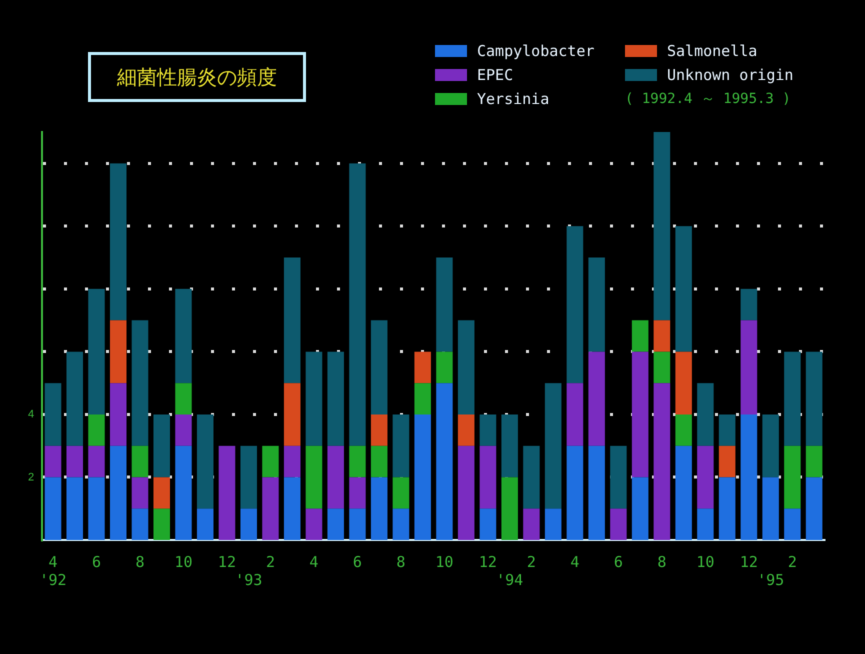 The image size is (865, 654). What do you see at coordinates (712, 51) in the screenshot?
I see `legend-label: Salmonella` at bounding box center [712, 51].